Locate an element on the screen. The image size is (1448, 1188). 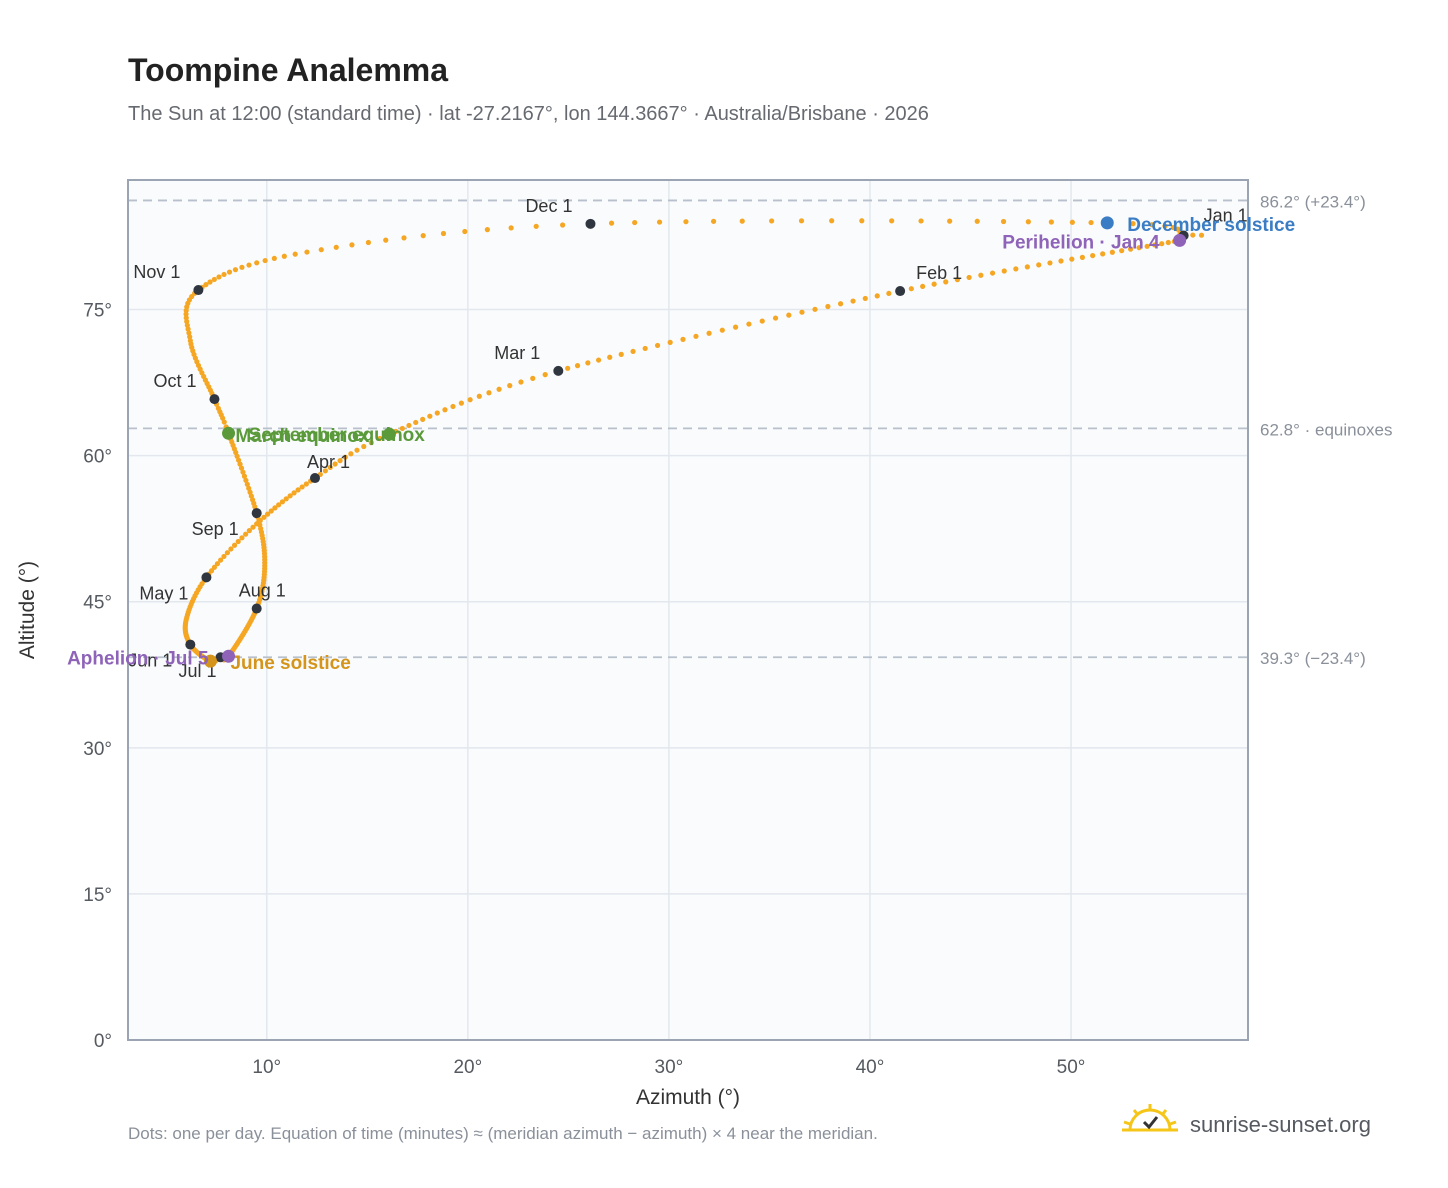
month-label: Oct 1 is located at coordinates (174, 381).